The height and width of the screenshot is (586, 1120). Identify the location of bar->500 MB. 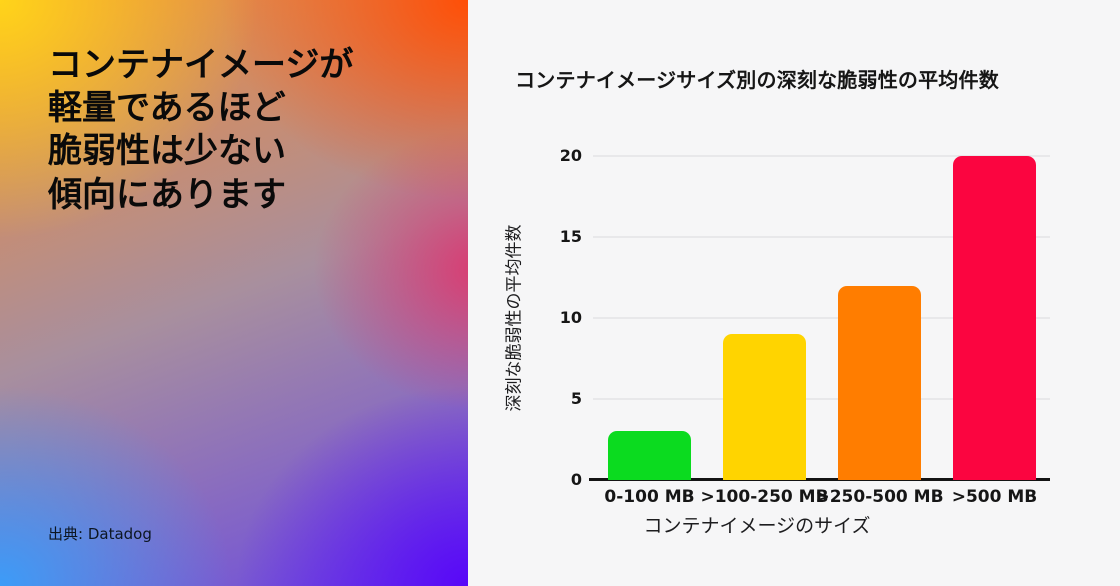
(994, 318).